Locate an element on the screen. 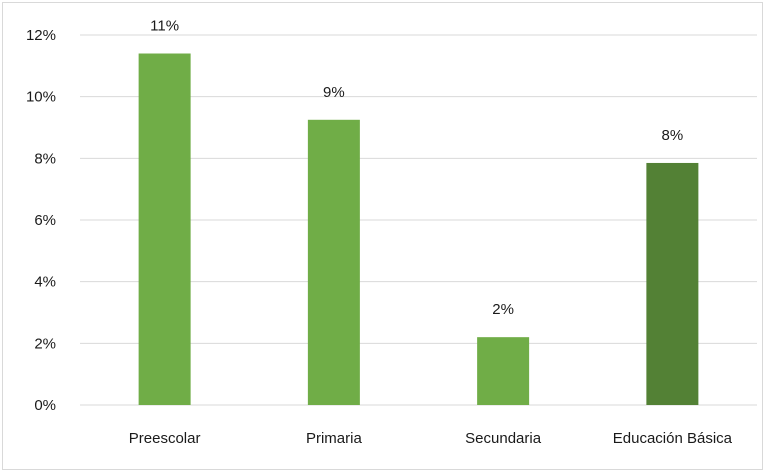 The width and height of the screenshot is (767, 474). y-tick-label: 2% is located at coordinates (45, 343).